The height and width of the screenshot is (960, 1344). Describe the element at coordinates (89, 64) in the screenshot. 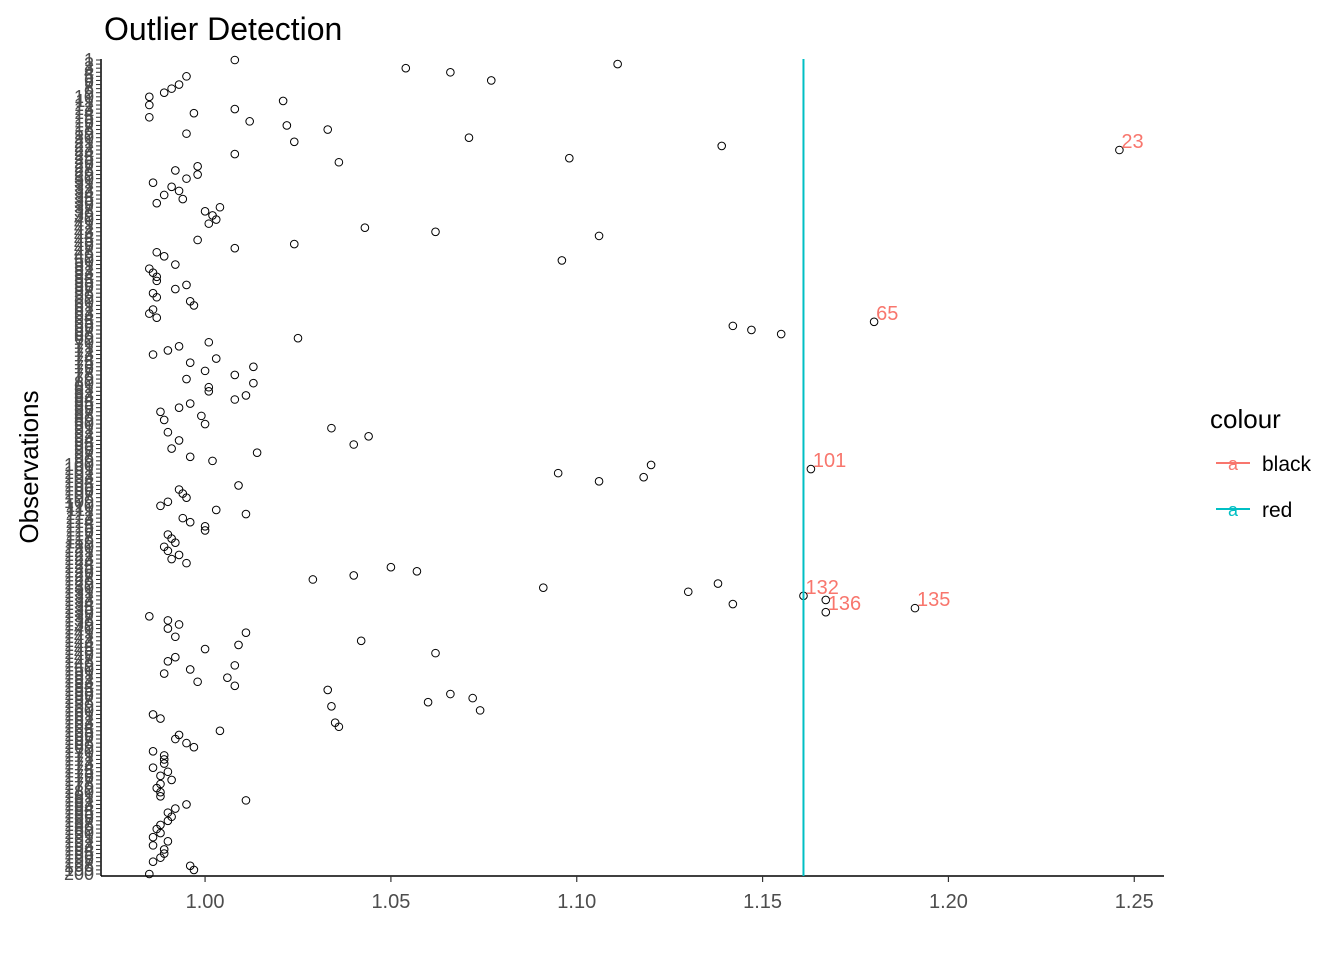

I see `y-tick-label: 2` at that location.